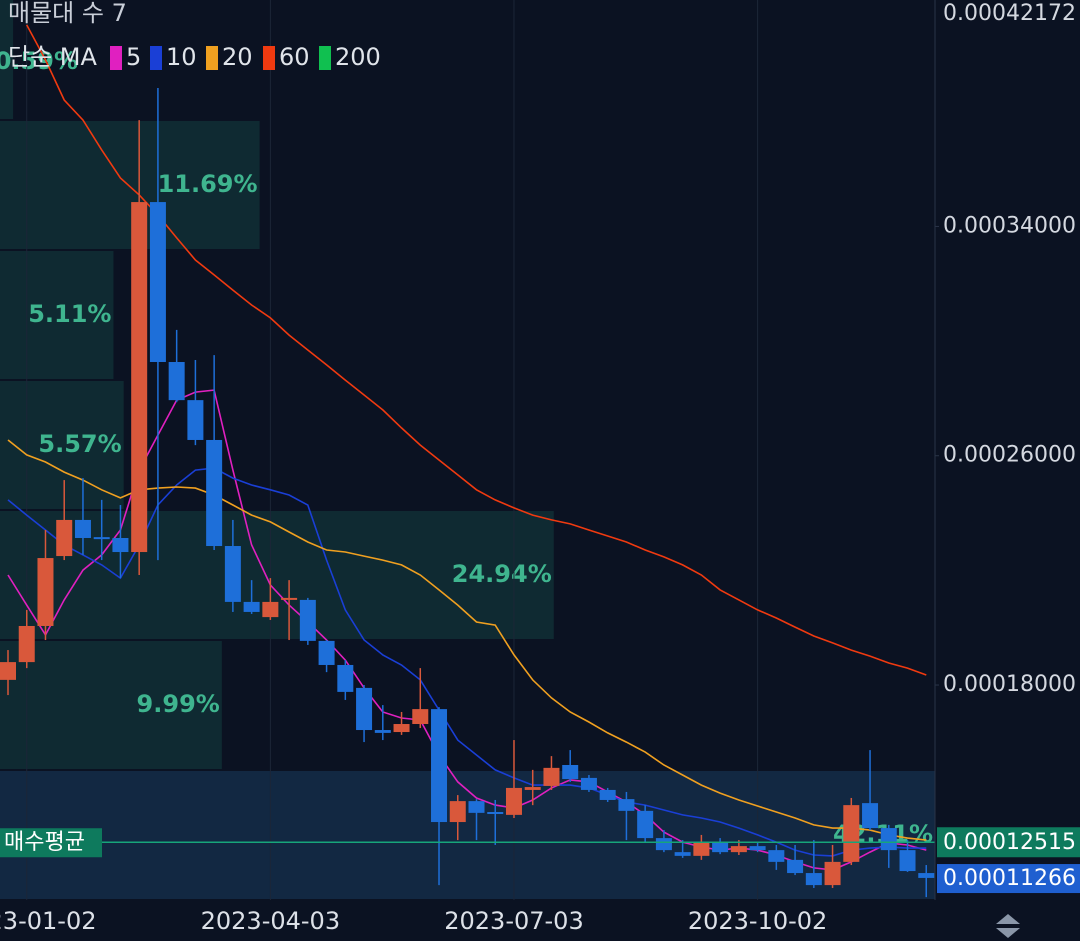 The image size is (1080, 941). I want to click on scroll-icon, so click(1008, 926).